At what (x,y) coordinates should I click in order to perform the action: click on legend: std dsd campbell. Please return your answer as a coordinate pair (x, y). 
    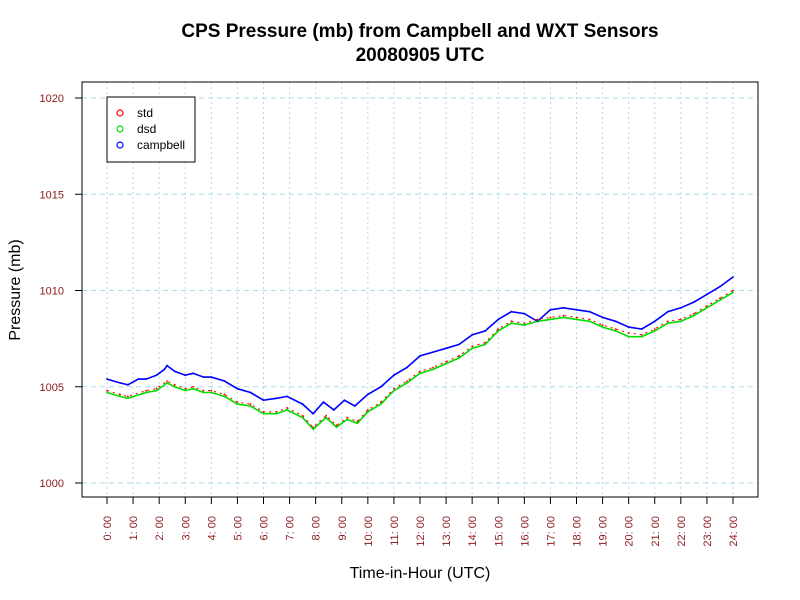
    Looking at the image, I should click on (151, 129).